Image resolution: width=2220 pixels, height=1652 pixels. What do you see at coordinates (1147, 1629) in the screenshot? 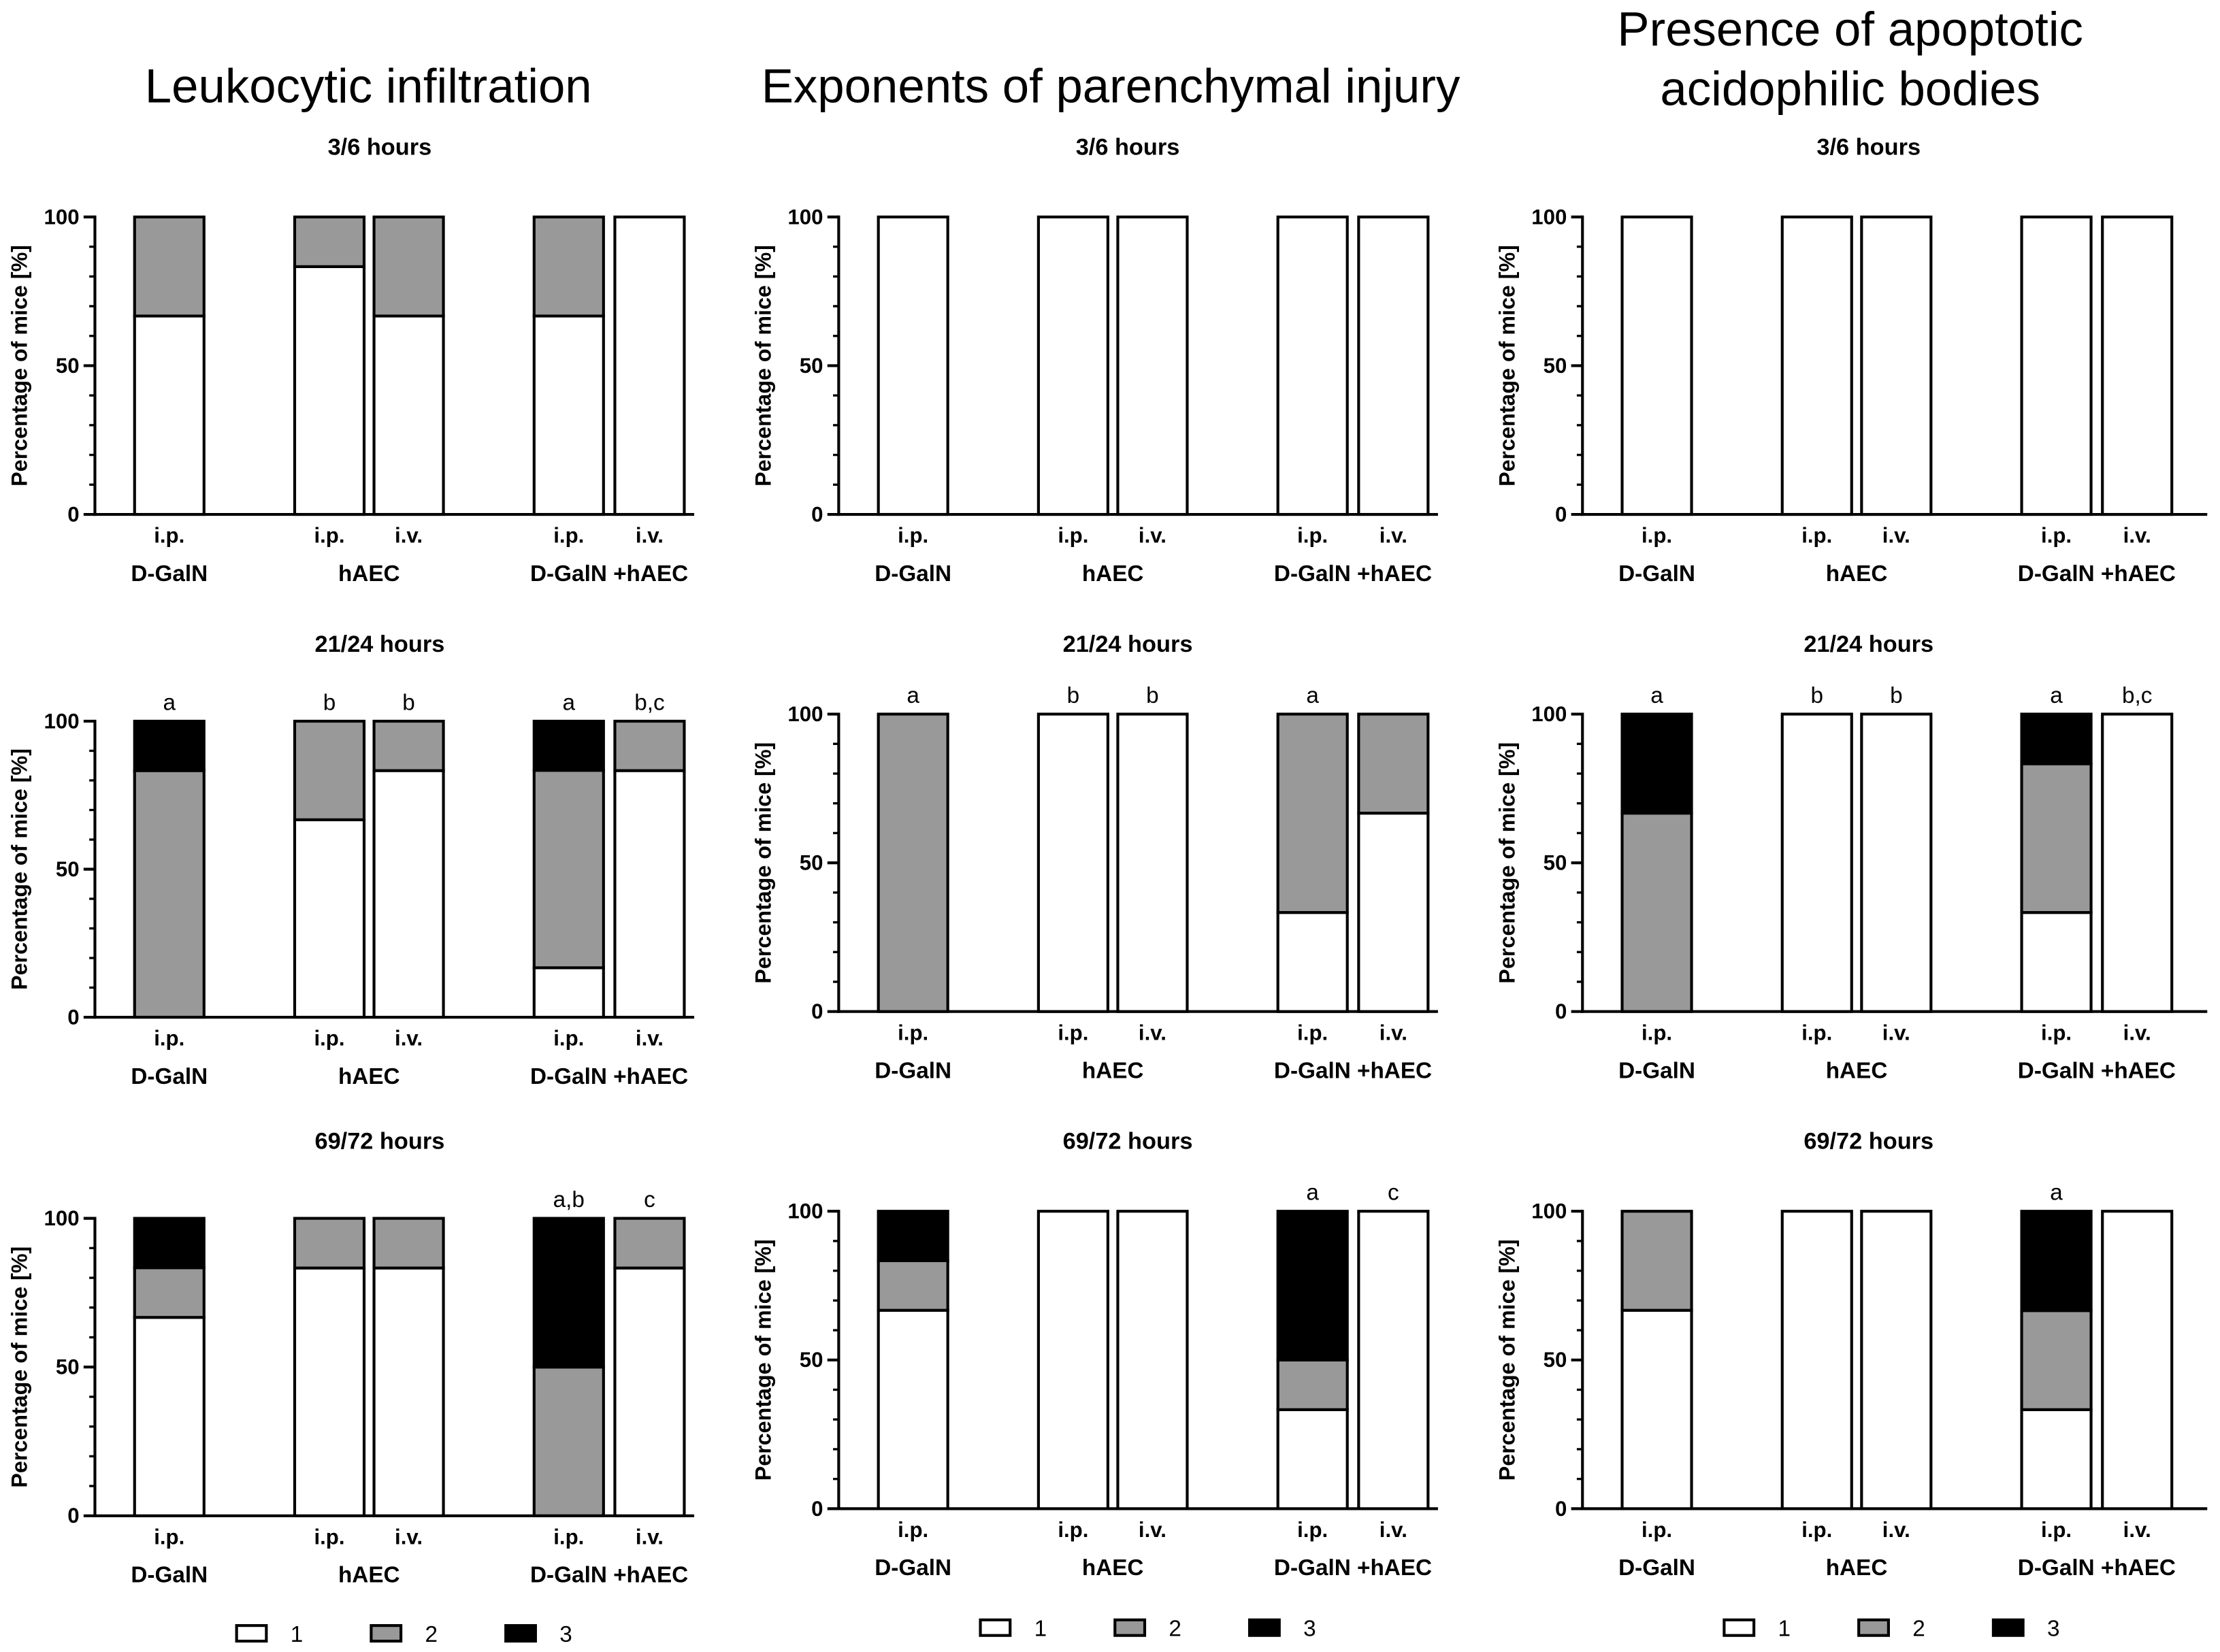
I see `legend-col2: 1 2 3` at bounding box center [1147, 1629].